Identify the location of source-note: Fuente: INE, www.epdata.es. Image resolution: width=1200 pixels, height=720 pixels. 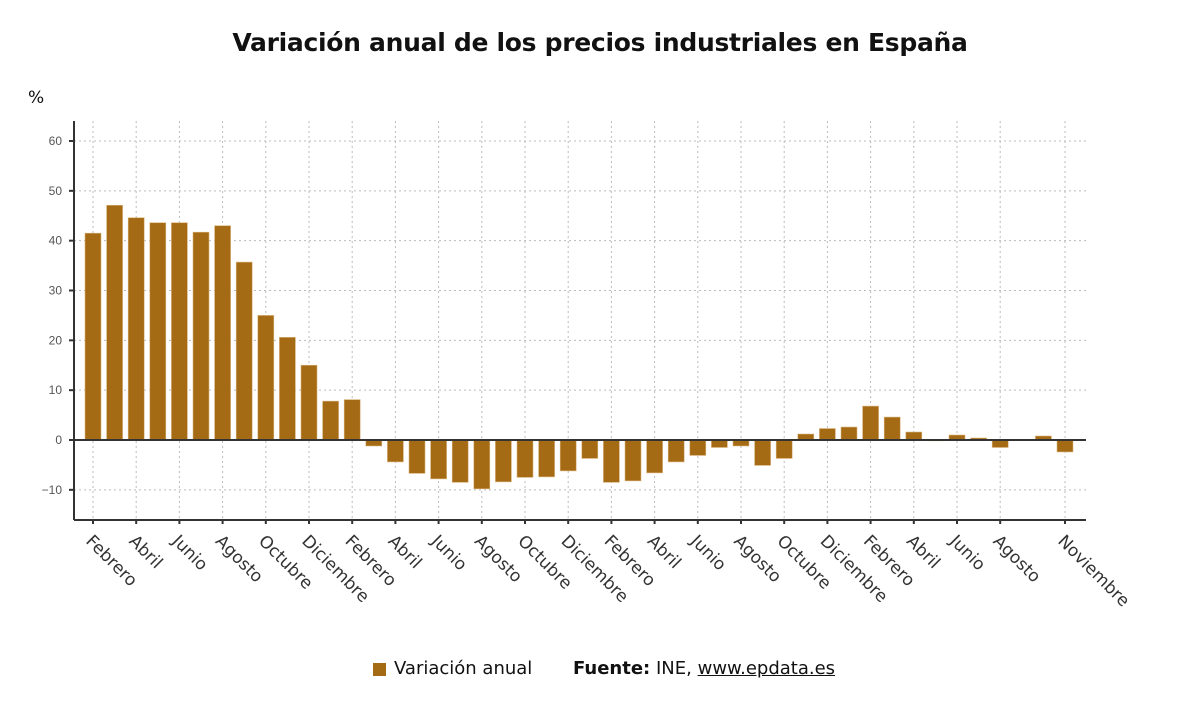
(704, 668).